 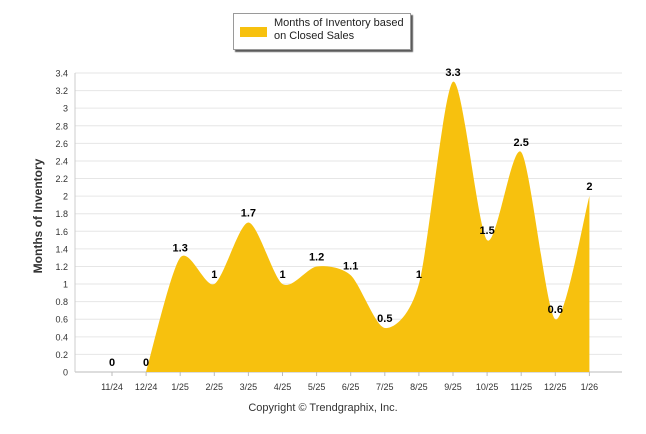 I want to click on data-label: 1.1, so click(x=350, y=266).